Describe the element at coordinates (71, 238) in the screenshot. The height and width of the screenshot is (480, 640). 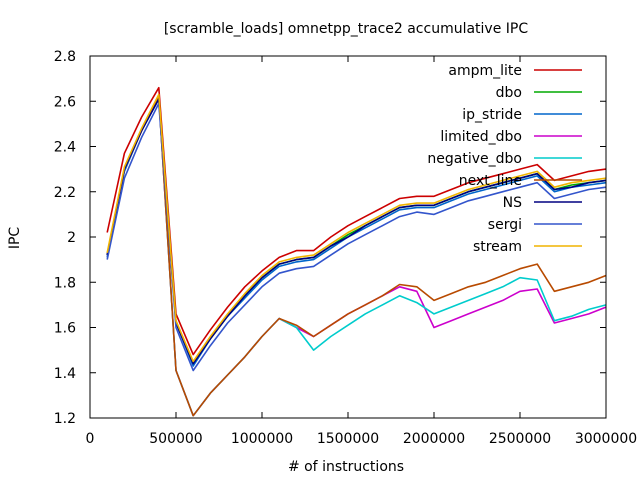
I see `y-tick-label: 2` at that location.